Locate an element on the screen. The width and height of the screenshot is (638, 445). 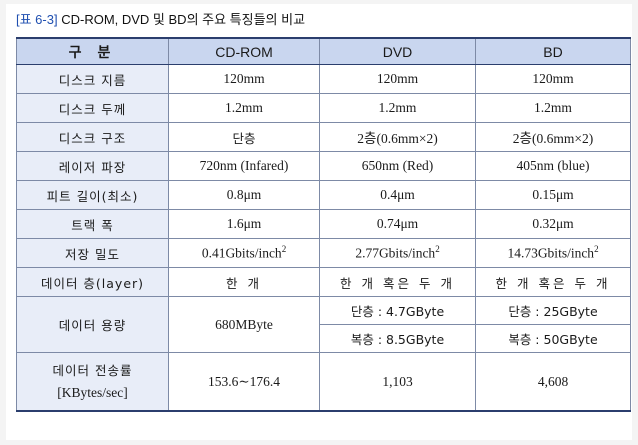
cell-dvd-single: 단층 : 4.7GByte is located at coordinates (397, 310).